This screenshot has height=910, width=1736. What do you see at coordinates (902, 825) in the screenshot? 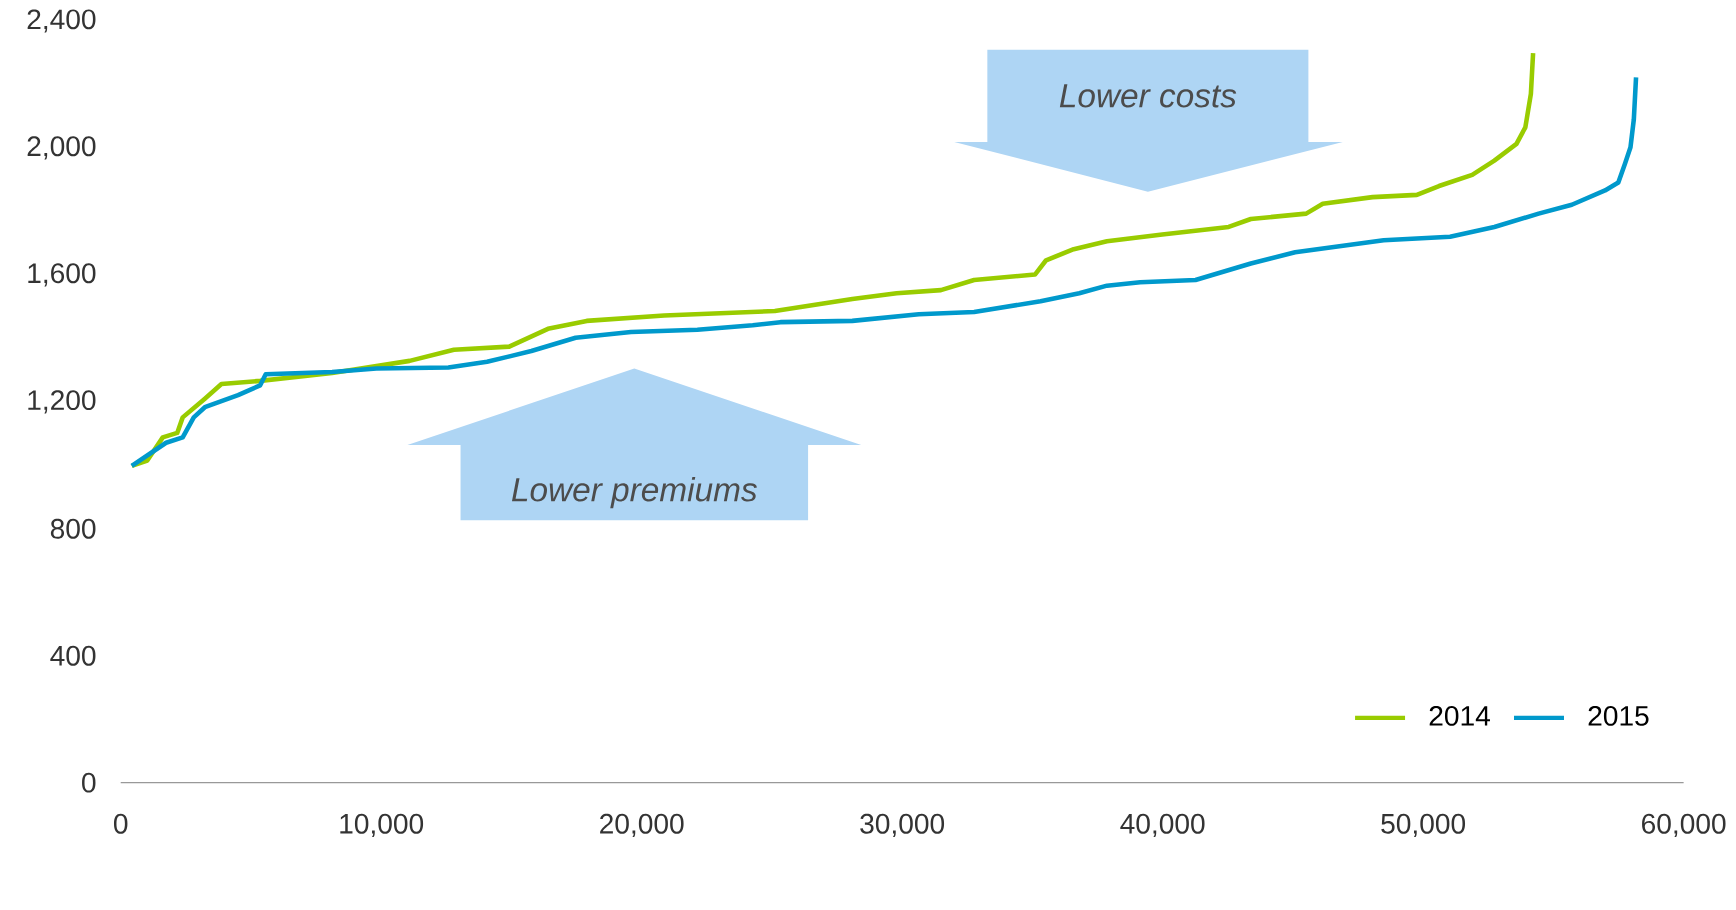
I see `x-tick-label: 30,000` at bounding box center [902, 825].